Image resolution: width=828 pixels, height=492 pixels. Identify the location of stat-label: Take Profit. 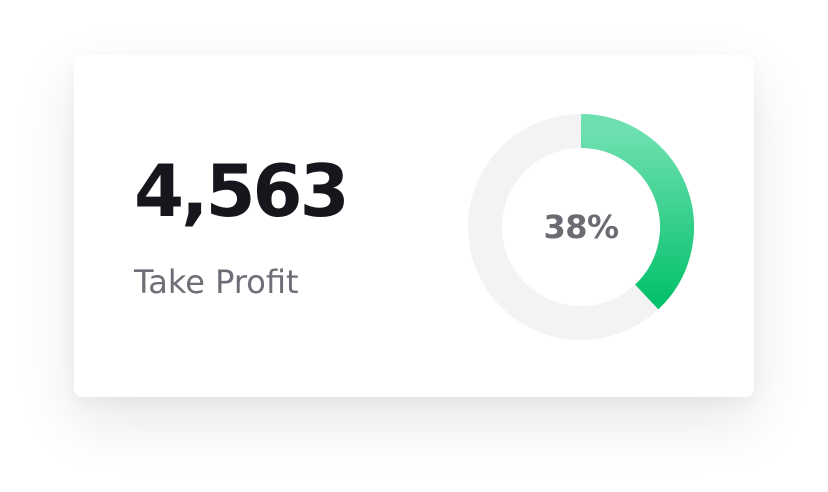
(216, 282).